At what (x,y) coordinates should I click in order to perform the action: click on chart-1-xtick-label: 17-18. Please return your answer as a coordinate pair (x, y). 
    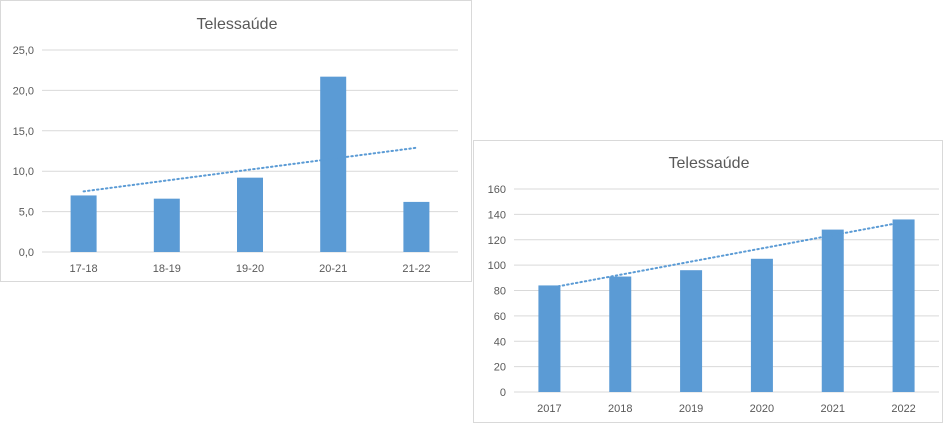
    Looking at the image, I should click on (84, 269).